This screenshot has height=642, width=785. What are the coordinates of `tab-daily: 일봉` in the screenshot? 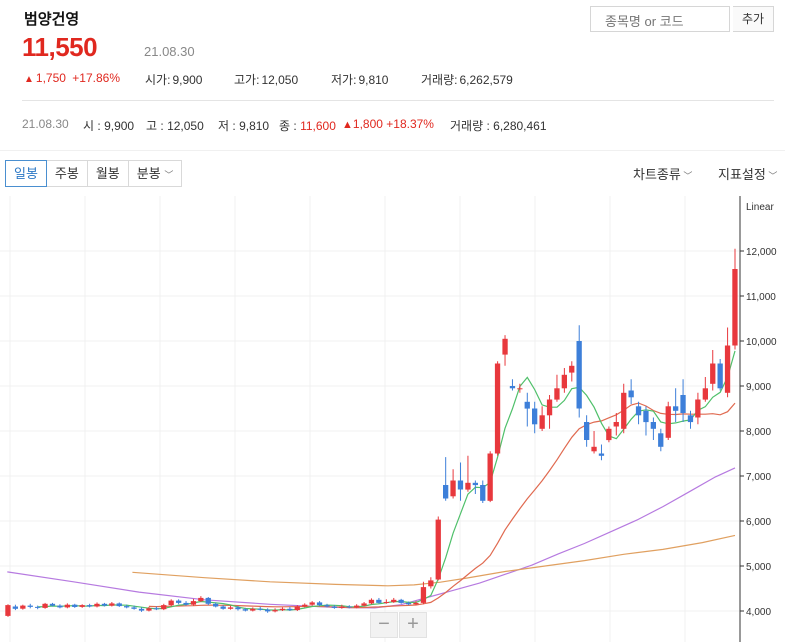 It's located at (26, 173).